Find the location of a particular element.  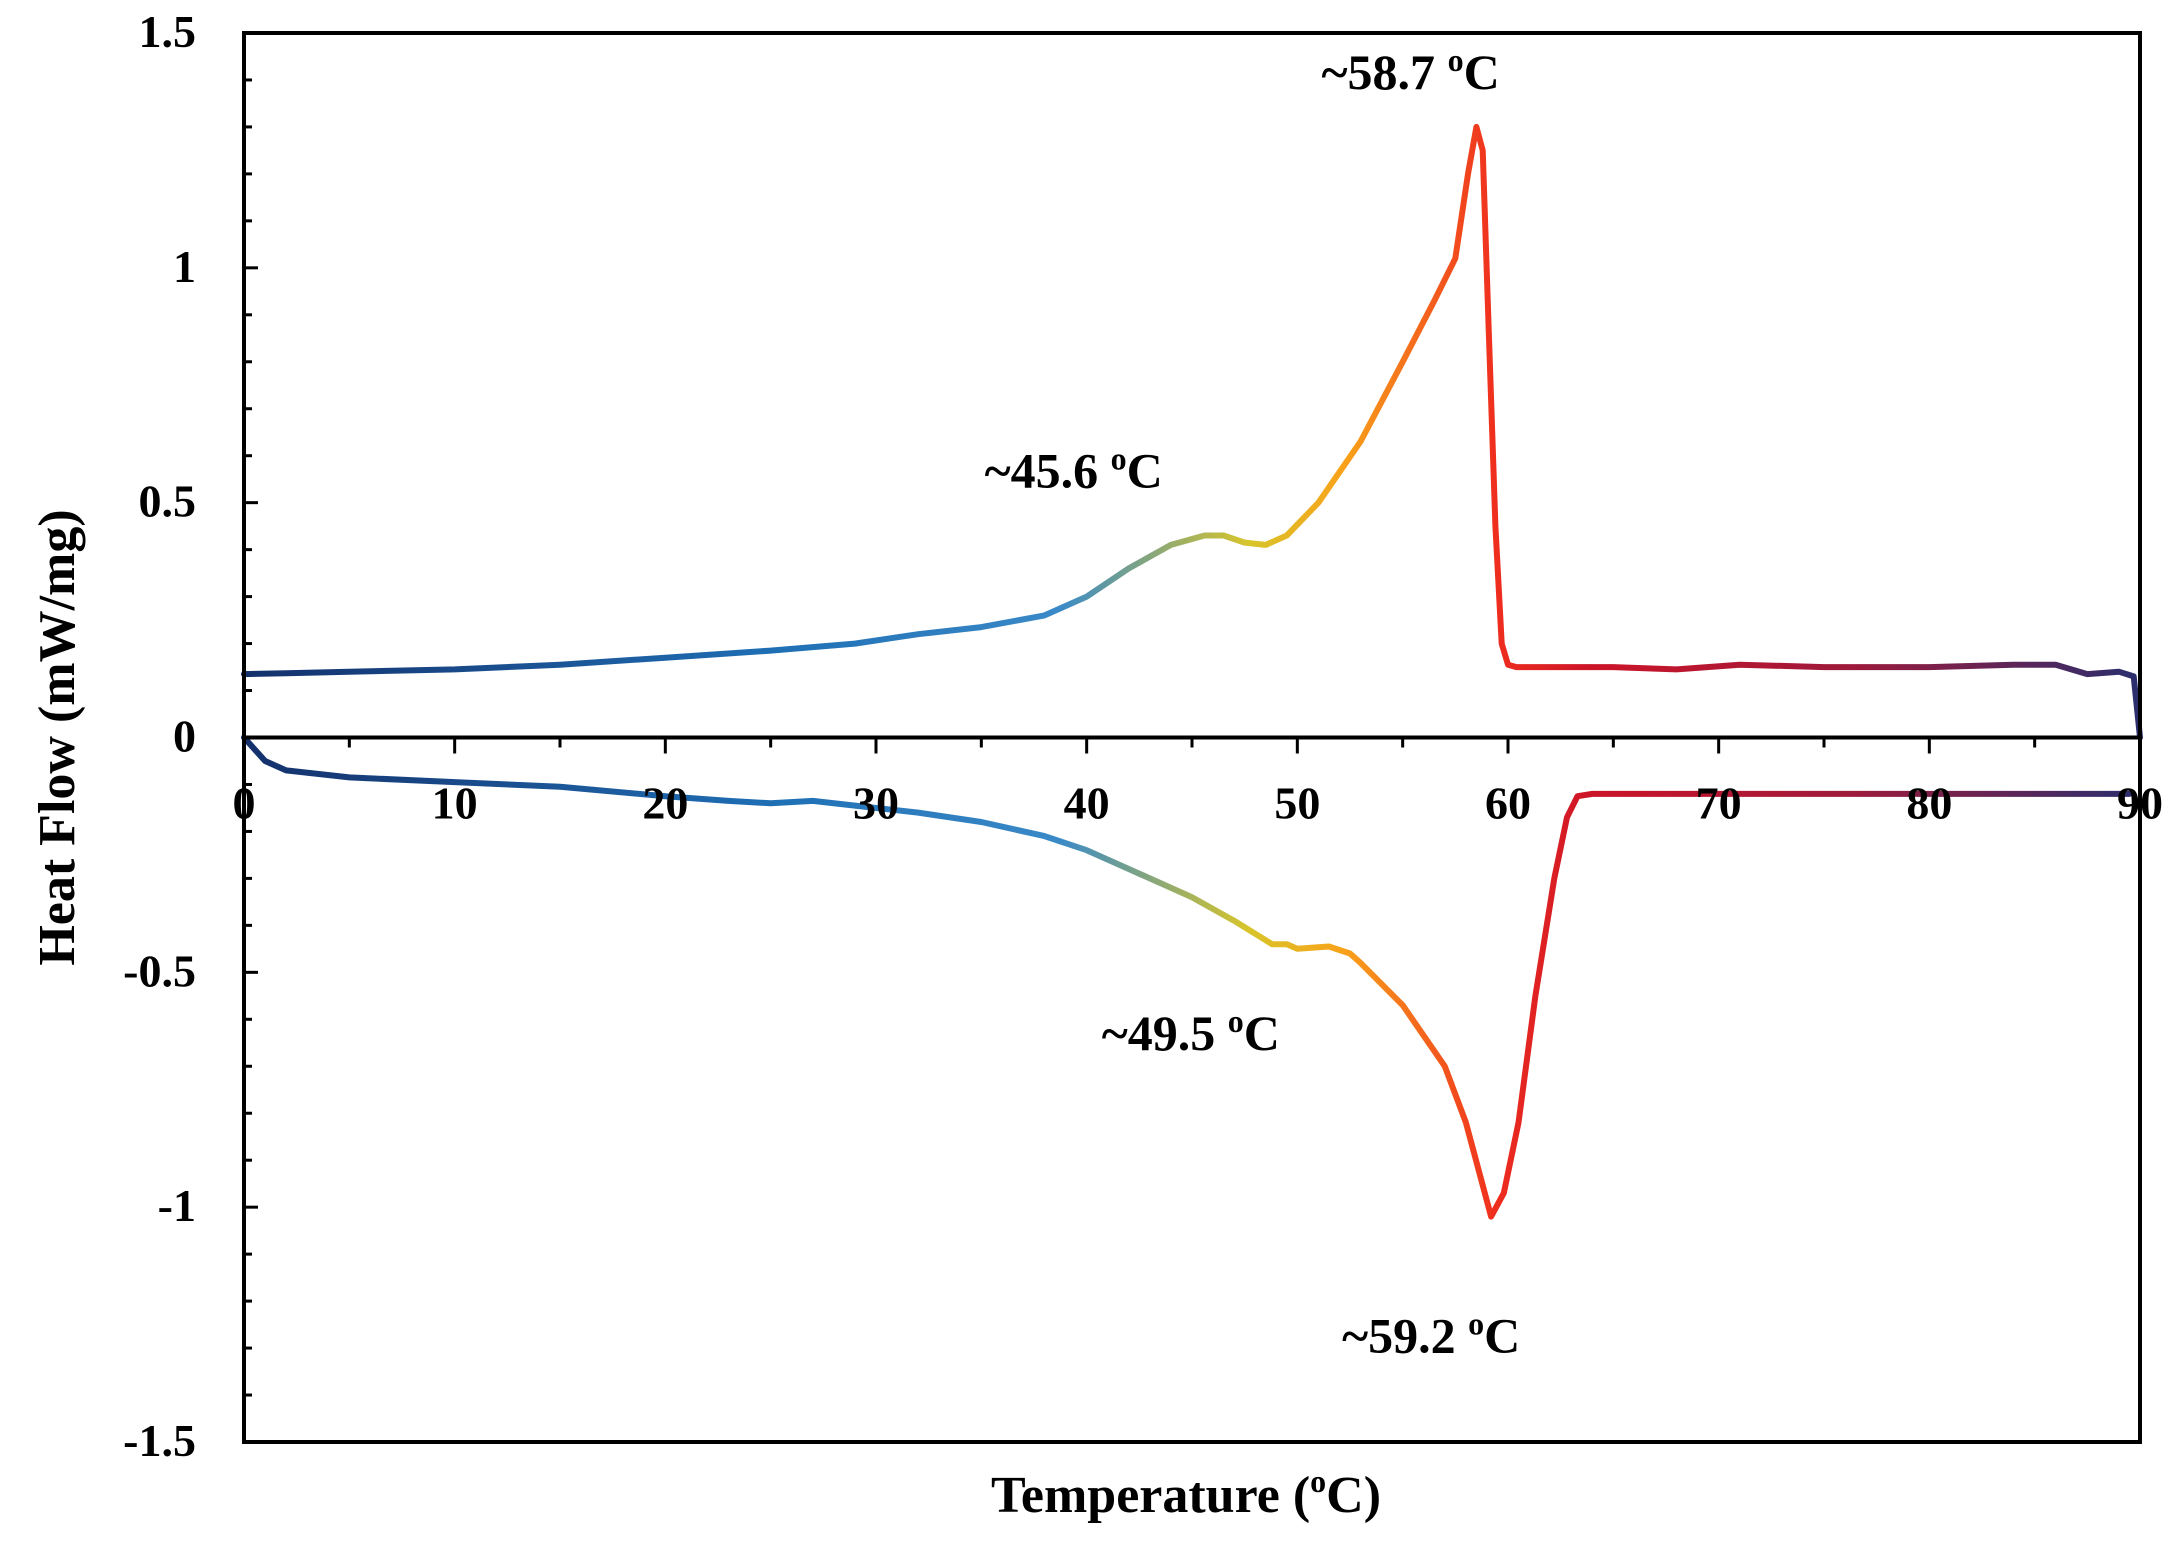

y-tick-label: 1.5 is located at coordinates (168, 31).